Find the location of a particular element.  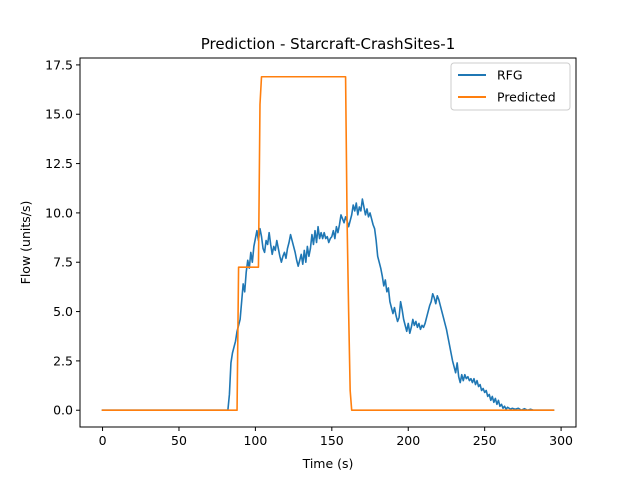

y-tick-label: 2.5 is located at coordinates (63, 360).